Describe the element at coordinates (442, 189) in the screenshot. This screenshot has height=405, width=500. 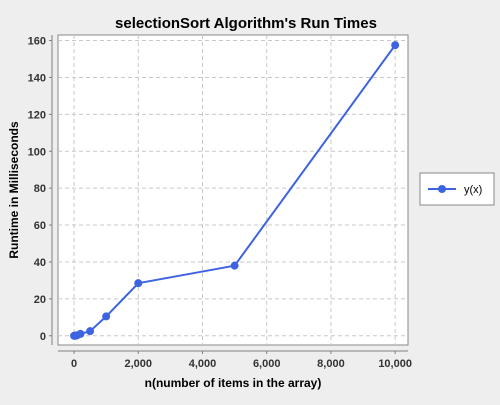
I see `legend-dot-marker` at that location.